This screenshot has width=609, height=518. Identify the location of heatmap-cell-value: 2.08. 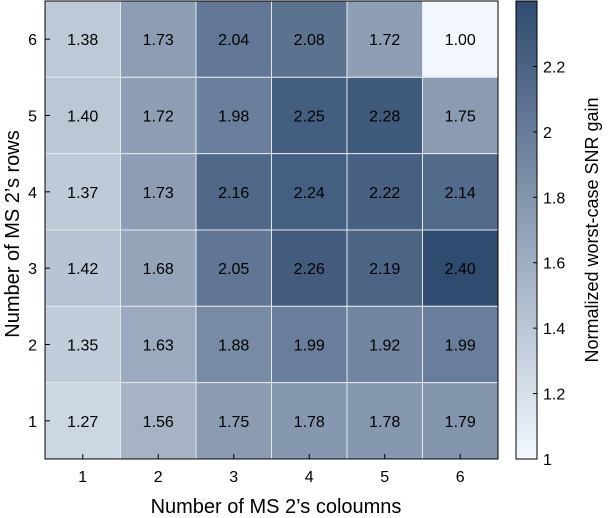
(309, 40).